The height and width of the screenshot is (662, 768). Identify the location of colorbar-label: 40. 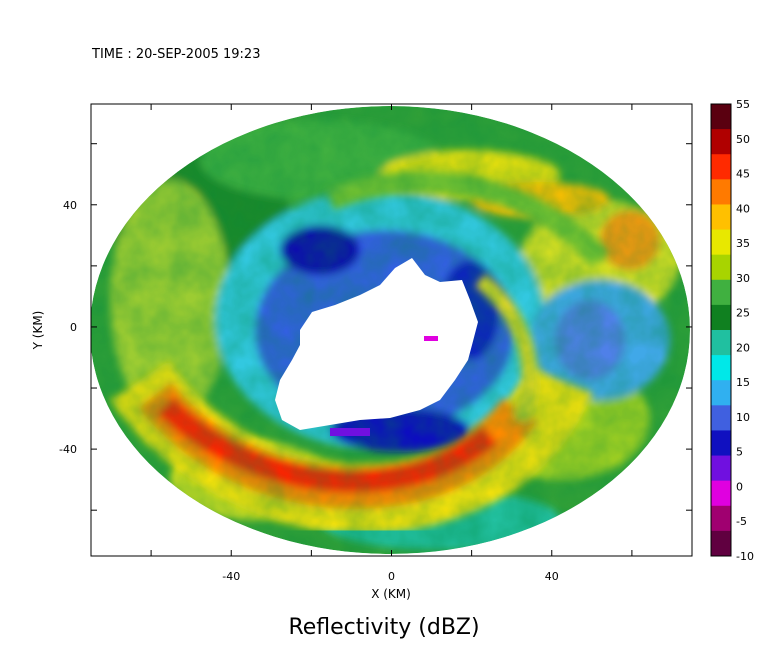
(743, 208).